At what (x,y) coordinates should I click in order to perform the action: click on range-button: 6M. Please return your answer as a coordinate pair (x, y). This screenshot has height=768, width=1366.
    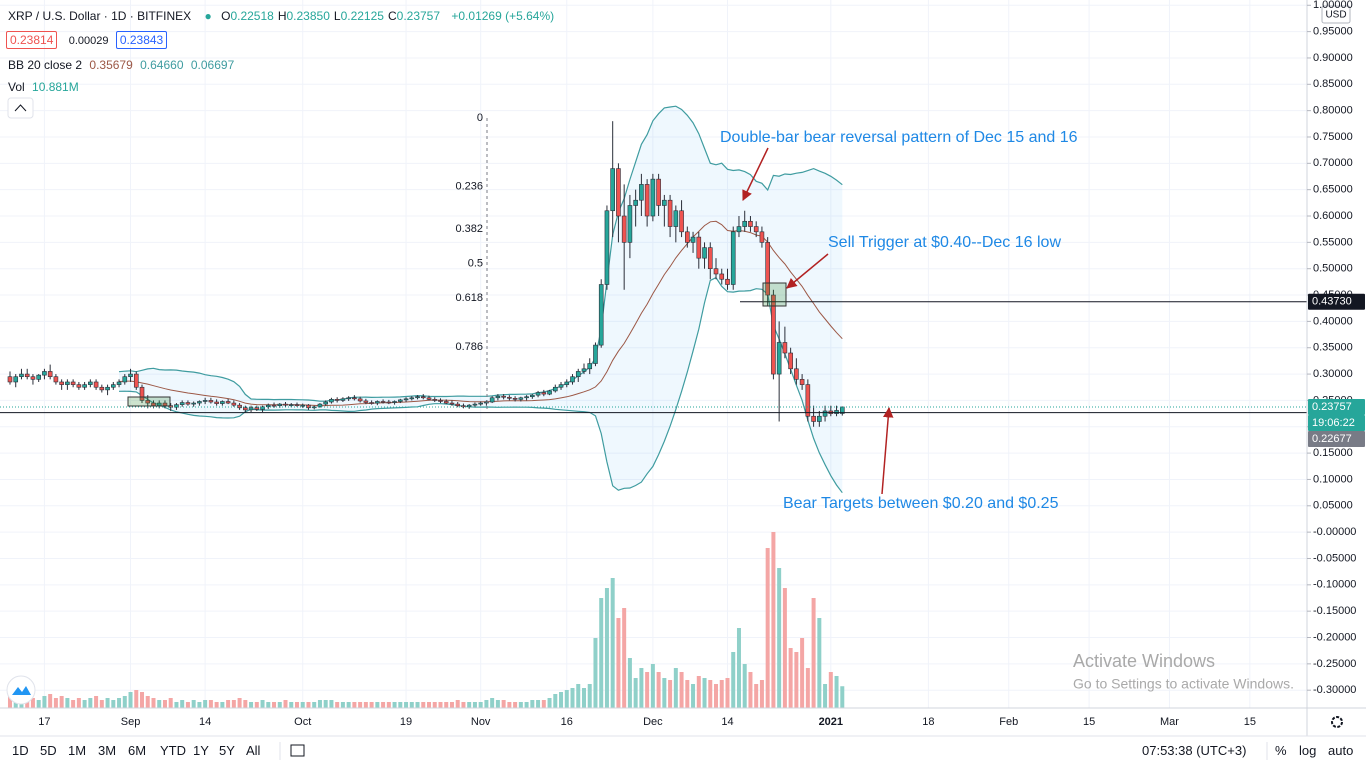
    Looking at the image, I should click on (137, 750).